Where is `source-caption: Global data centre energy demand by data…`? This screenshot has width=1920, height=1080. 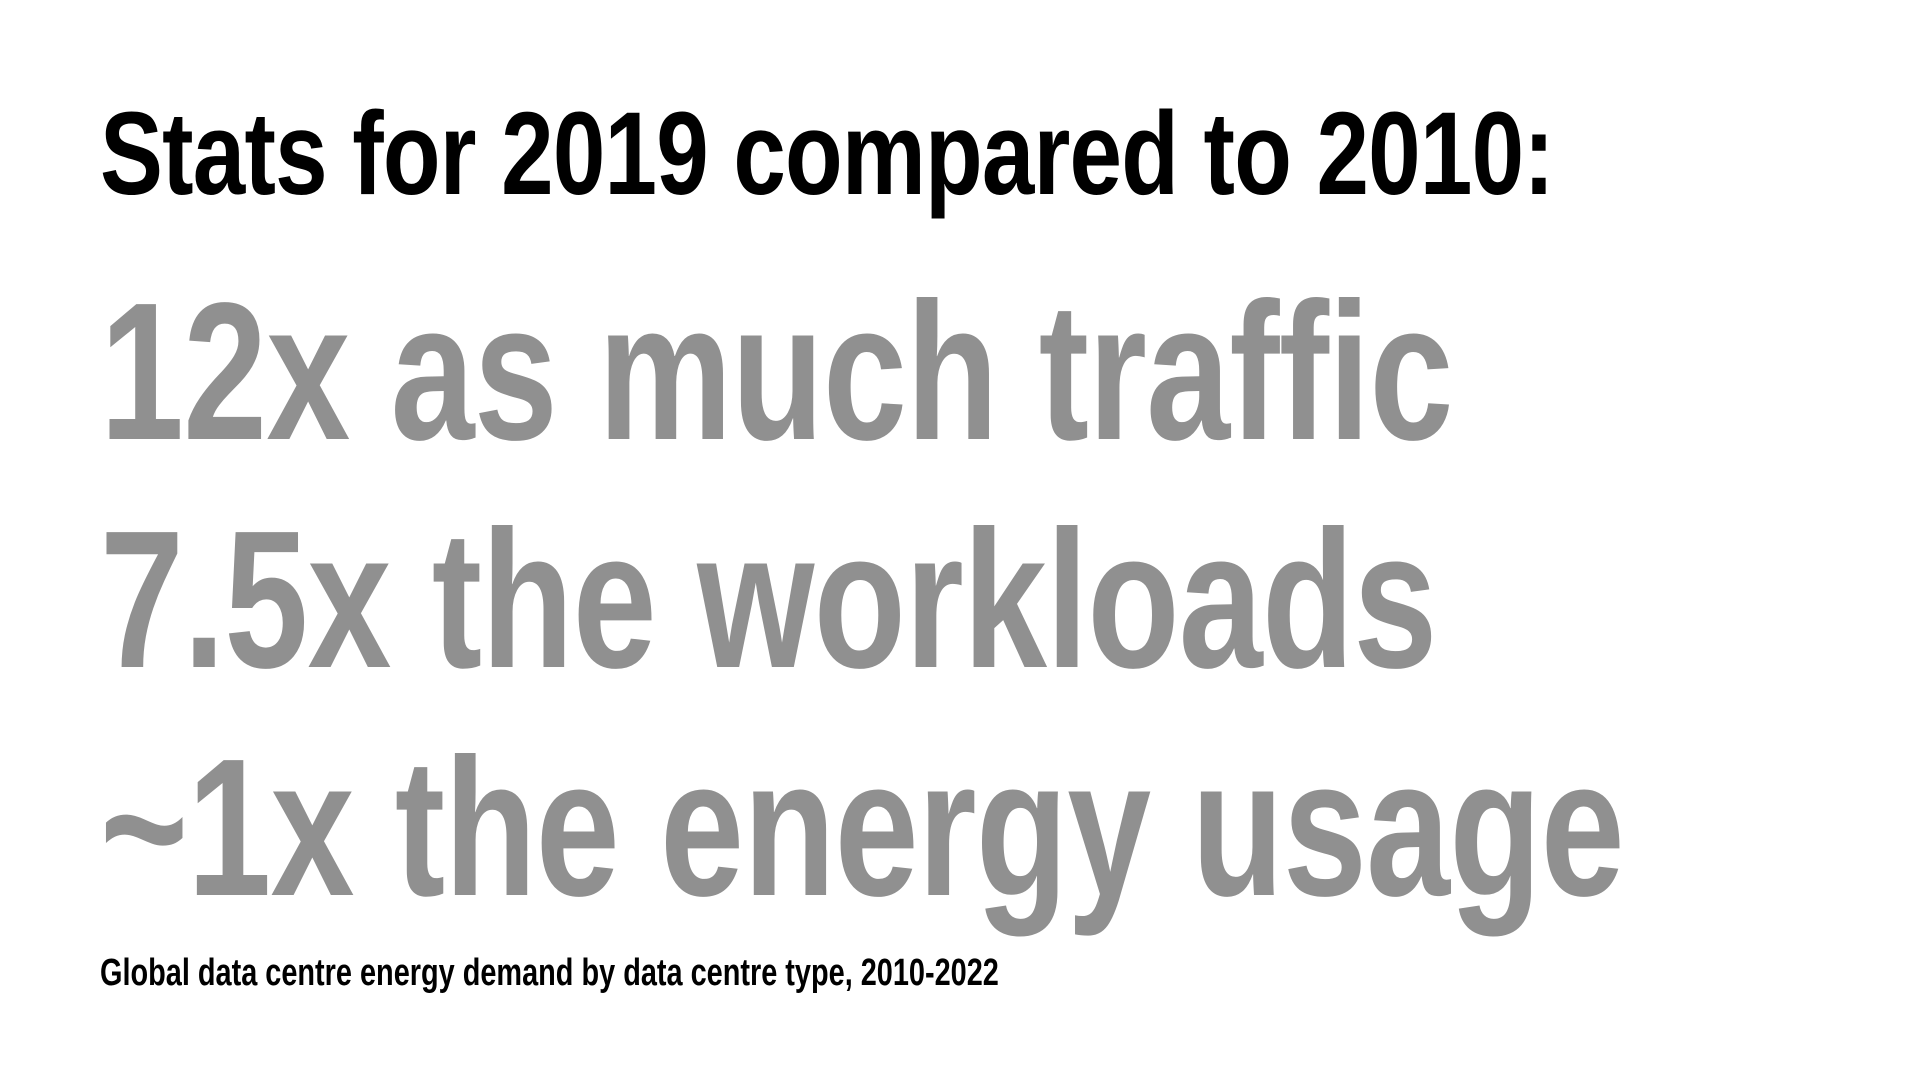
source-caption: Global data centre energy demand by data… is located at coordinates (549, 973).